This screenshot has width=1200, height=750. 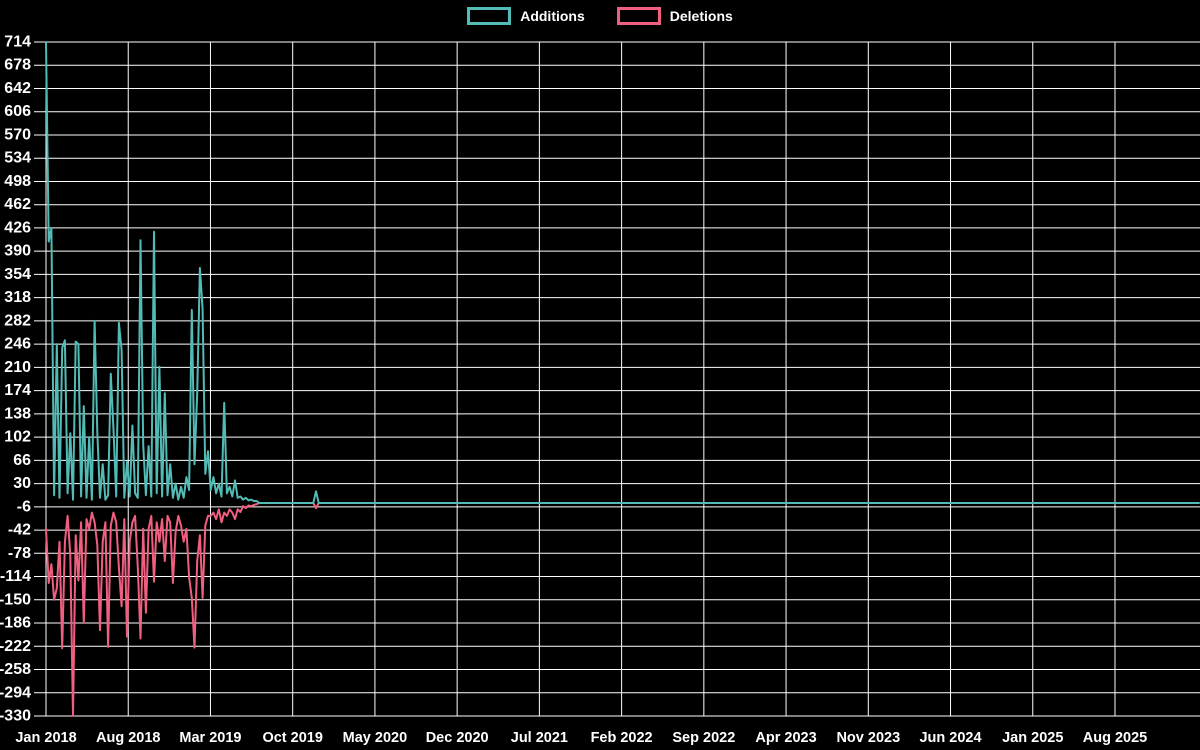 What do you see at coordinates (17, 65) in the screenshot?
I see `y-axis-label: 678` at bounding box center [17, 65].